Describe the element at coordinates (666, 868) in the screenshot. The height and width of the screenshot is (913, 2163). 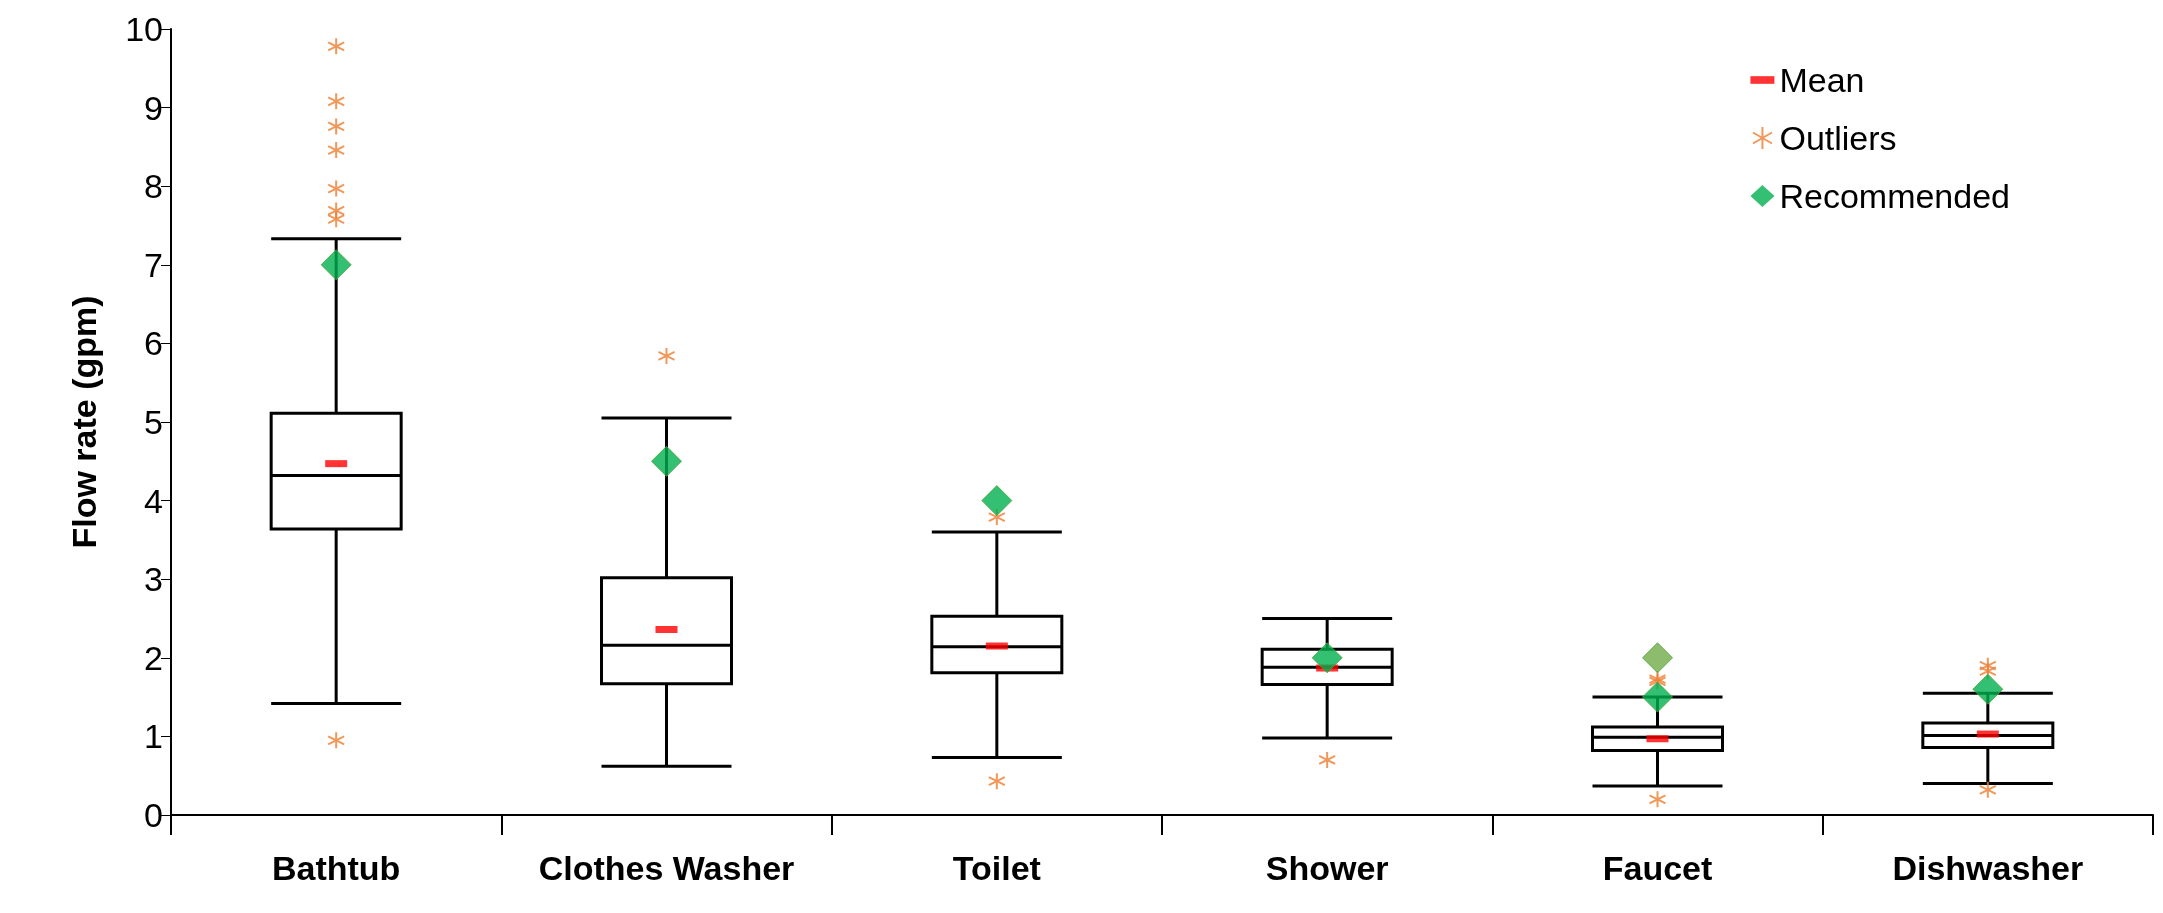
I see `x-tick-label: Clothes Washer` at that location.